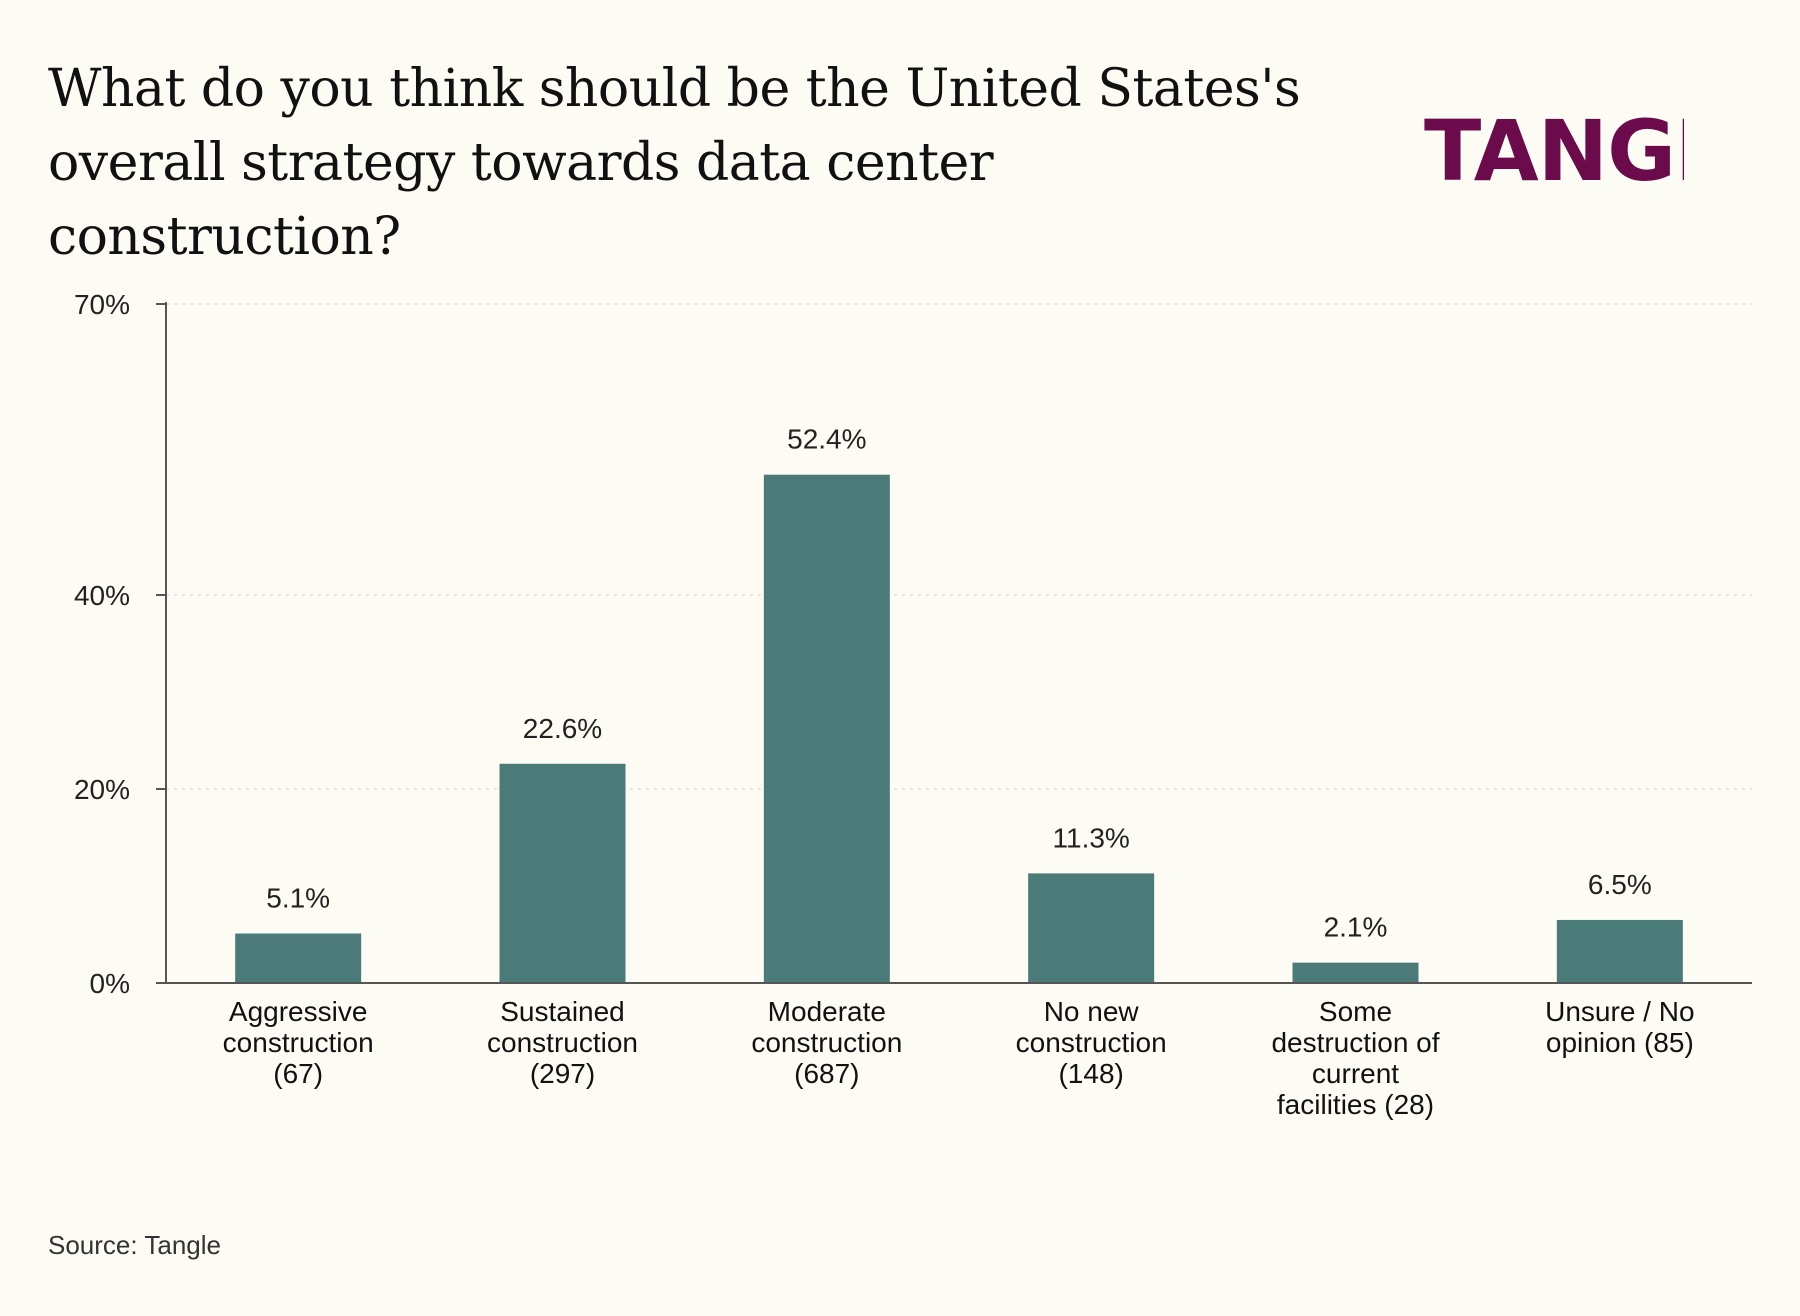 The height and width of the screenshot is (1316, 1800). I want to click on category-label-4-line-3: facilities (28), so click(1355, 1104).